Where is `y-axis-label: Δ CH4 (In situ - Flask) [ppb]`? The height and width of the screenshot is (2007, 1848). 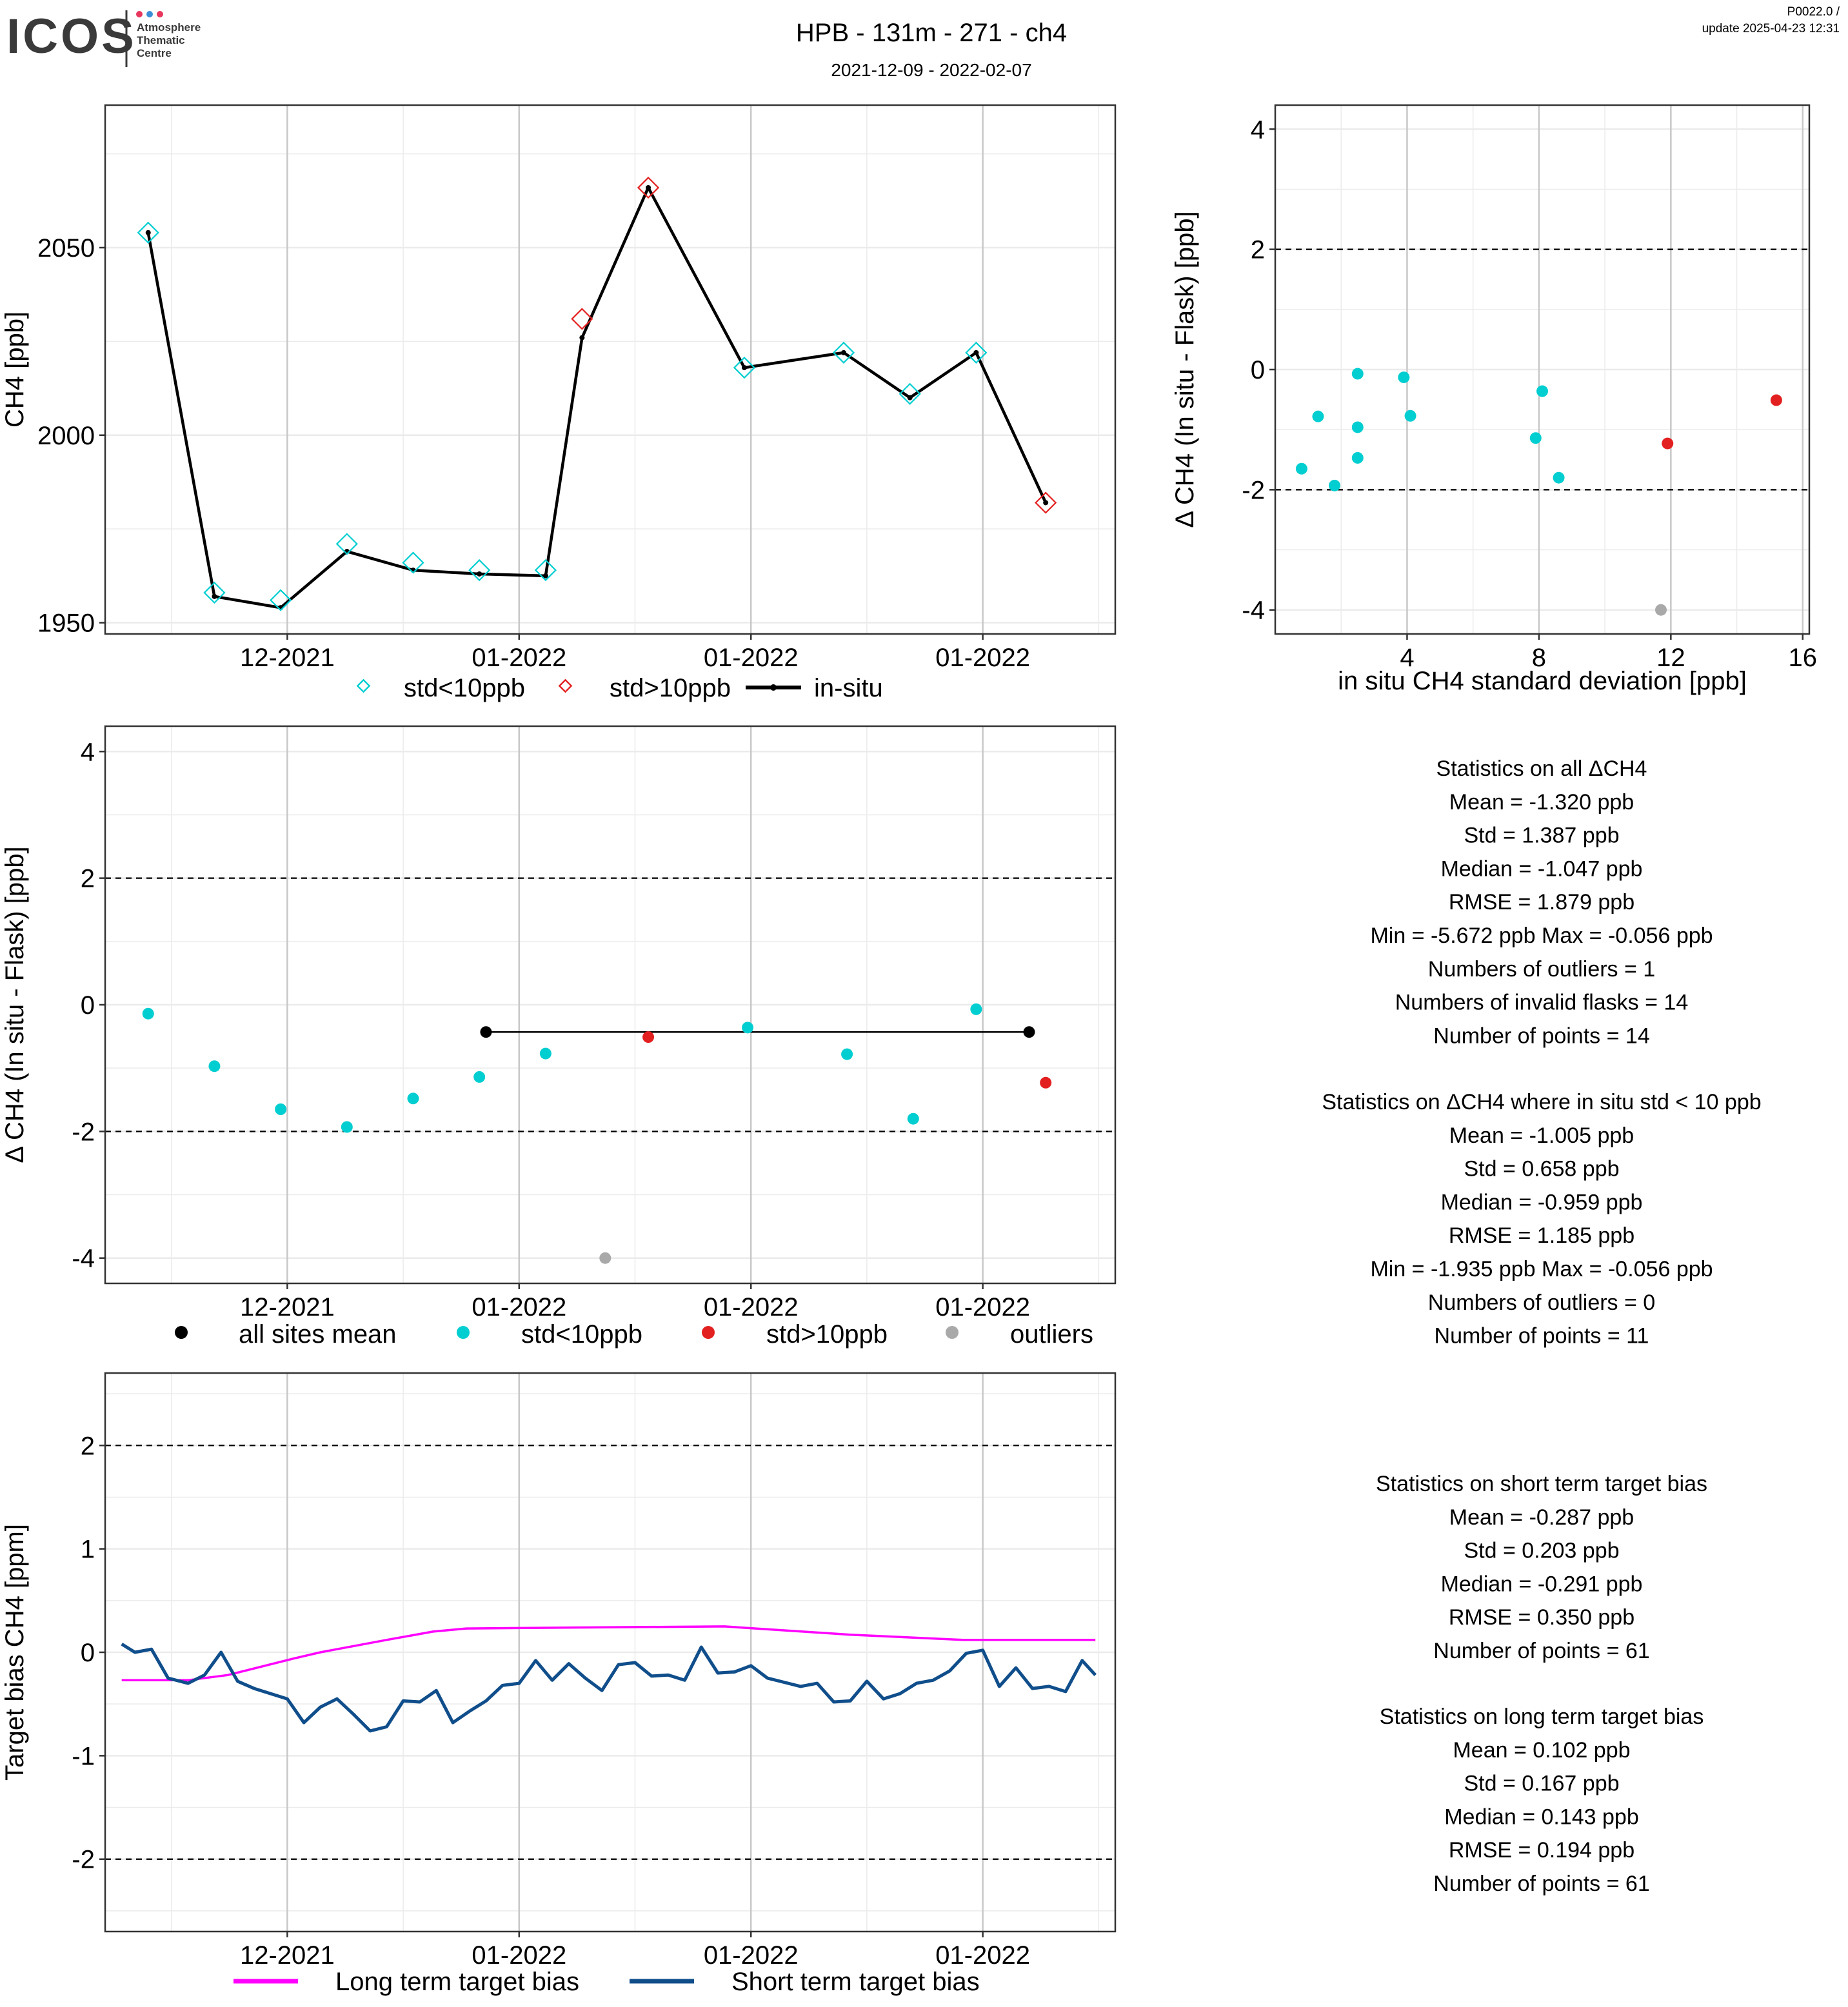
y-axis-label: Δ CH4 (In situ - Flask) [ppb] is located at coordinates (15, 1004).